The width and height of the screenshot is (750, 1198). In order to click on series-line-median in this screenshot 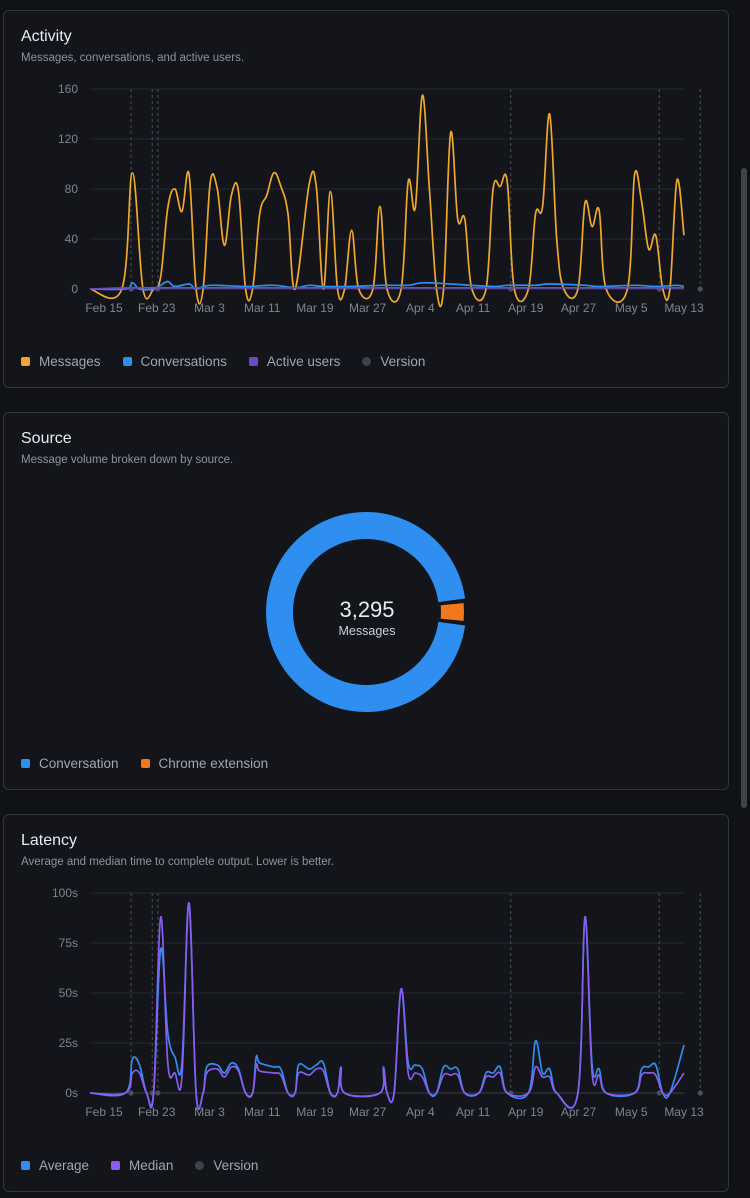, I will do `click(387, 1006)`.